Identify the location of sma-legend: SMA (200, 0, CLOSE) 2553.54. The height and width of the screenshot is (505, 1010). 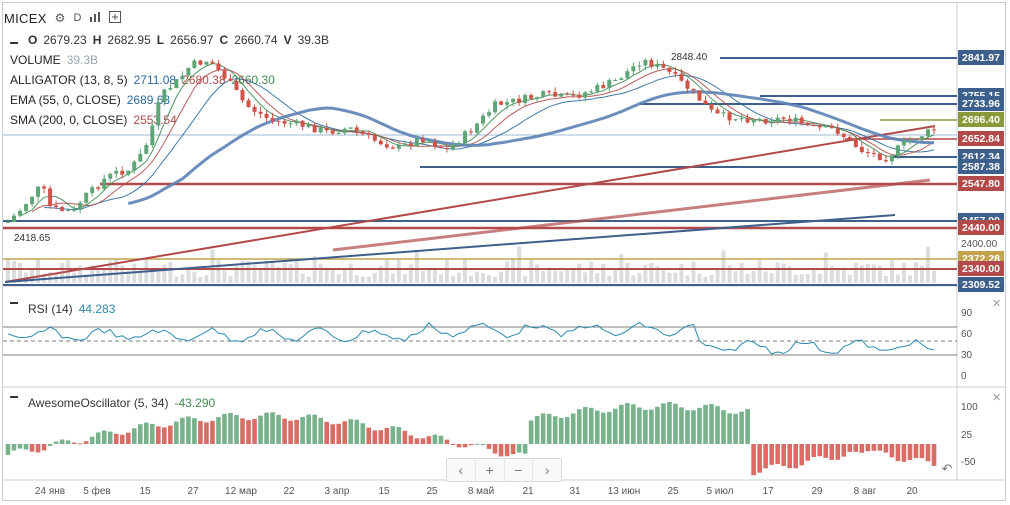
(93, 120).